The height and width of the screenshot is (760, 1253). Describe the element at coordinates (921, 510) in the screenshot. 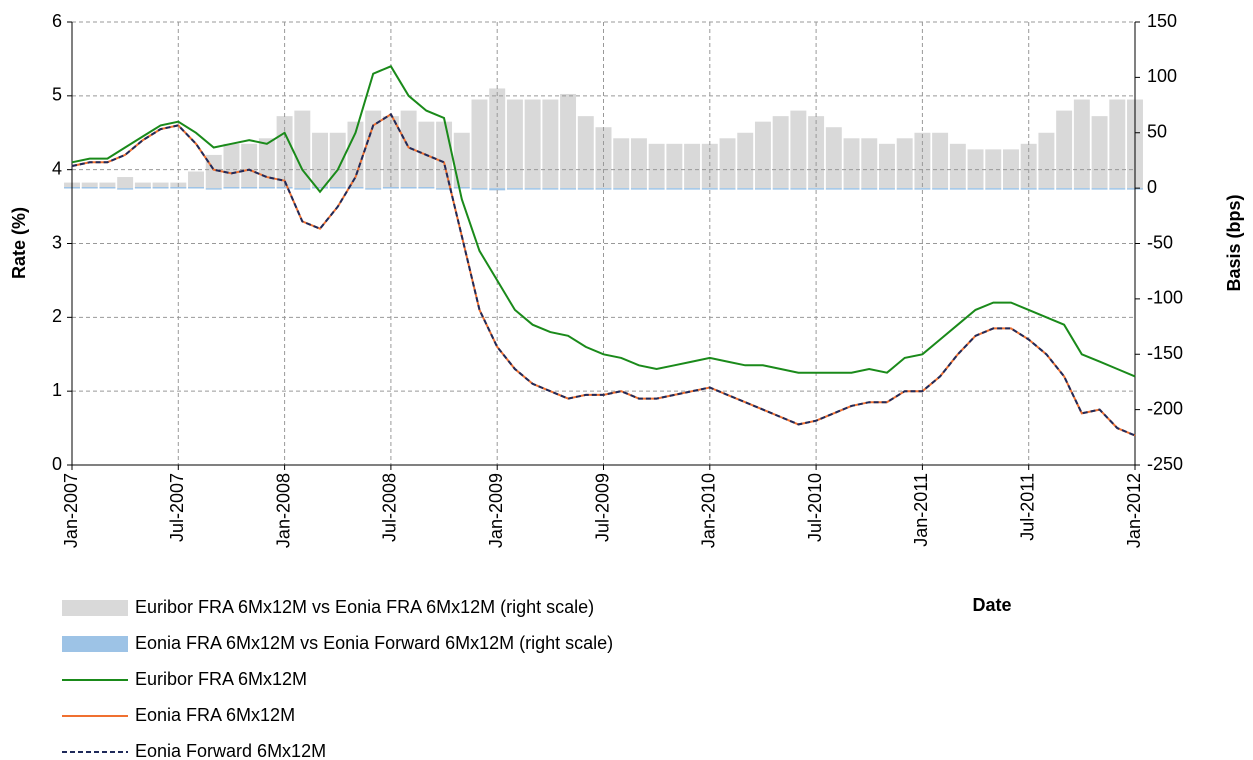

I see `x-tick-label: Jan-2011` at that location.